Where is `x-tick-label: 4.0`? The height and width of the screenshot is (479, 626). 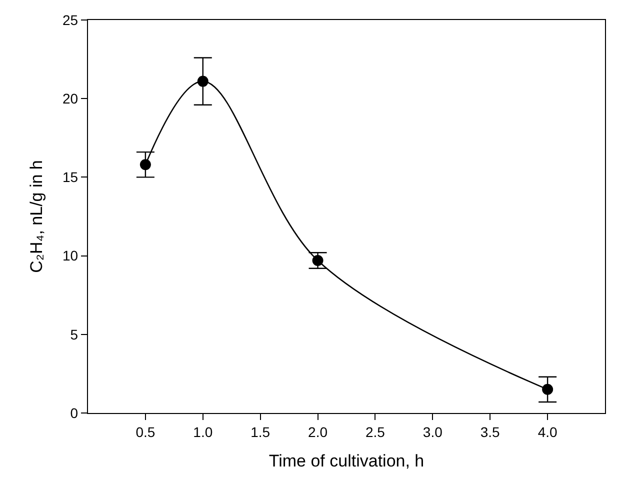
x-tick-label: 4.0 is located at coordinates (548, 432).